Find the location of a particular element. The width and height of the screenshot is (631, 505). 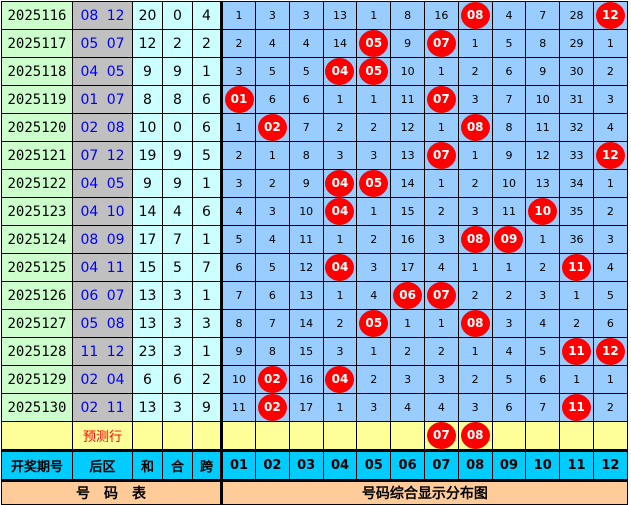

ball-marker: 08 is located at coordinates (475, 239).